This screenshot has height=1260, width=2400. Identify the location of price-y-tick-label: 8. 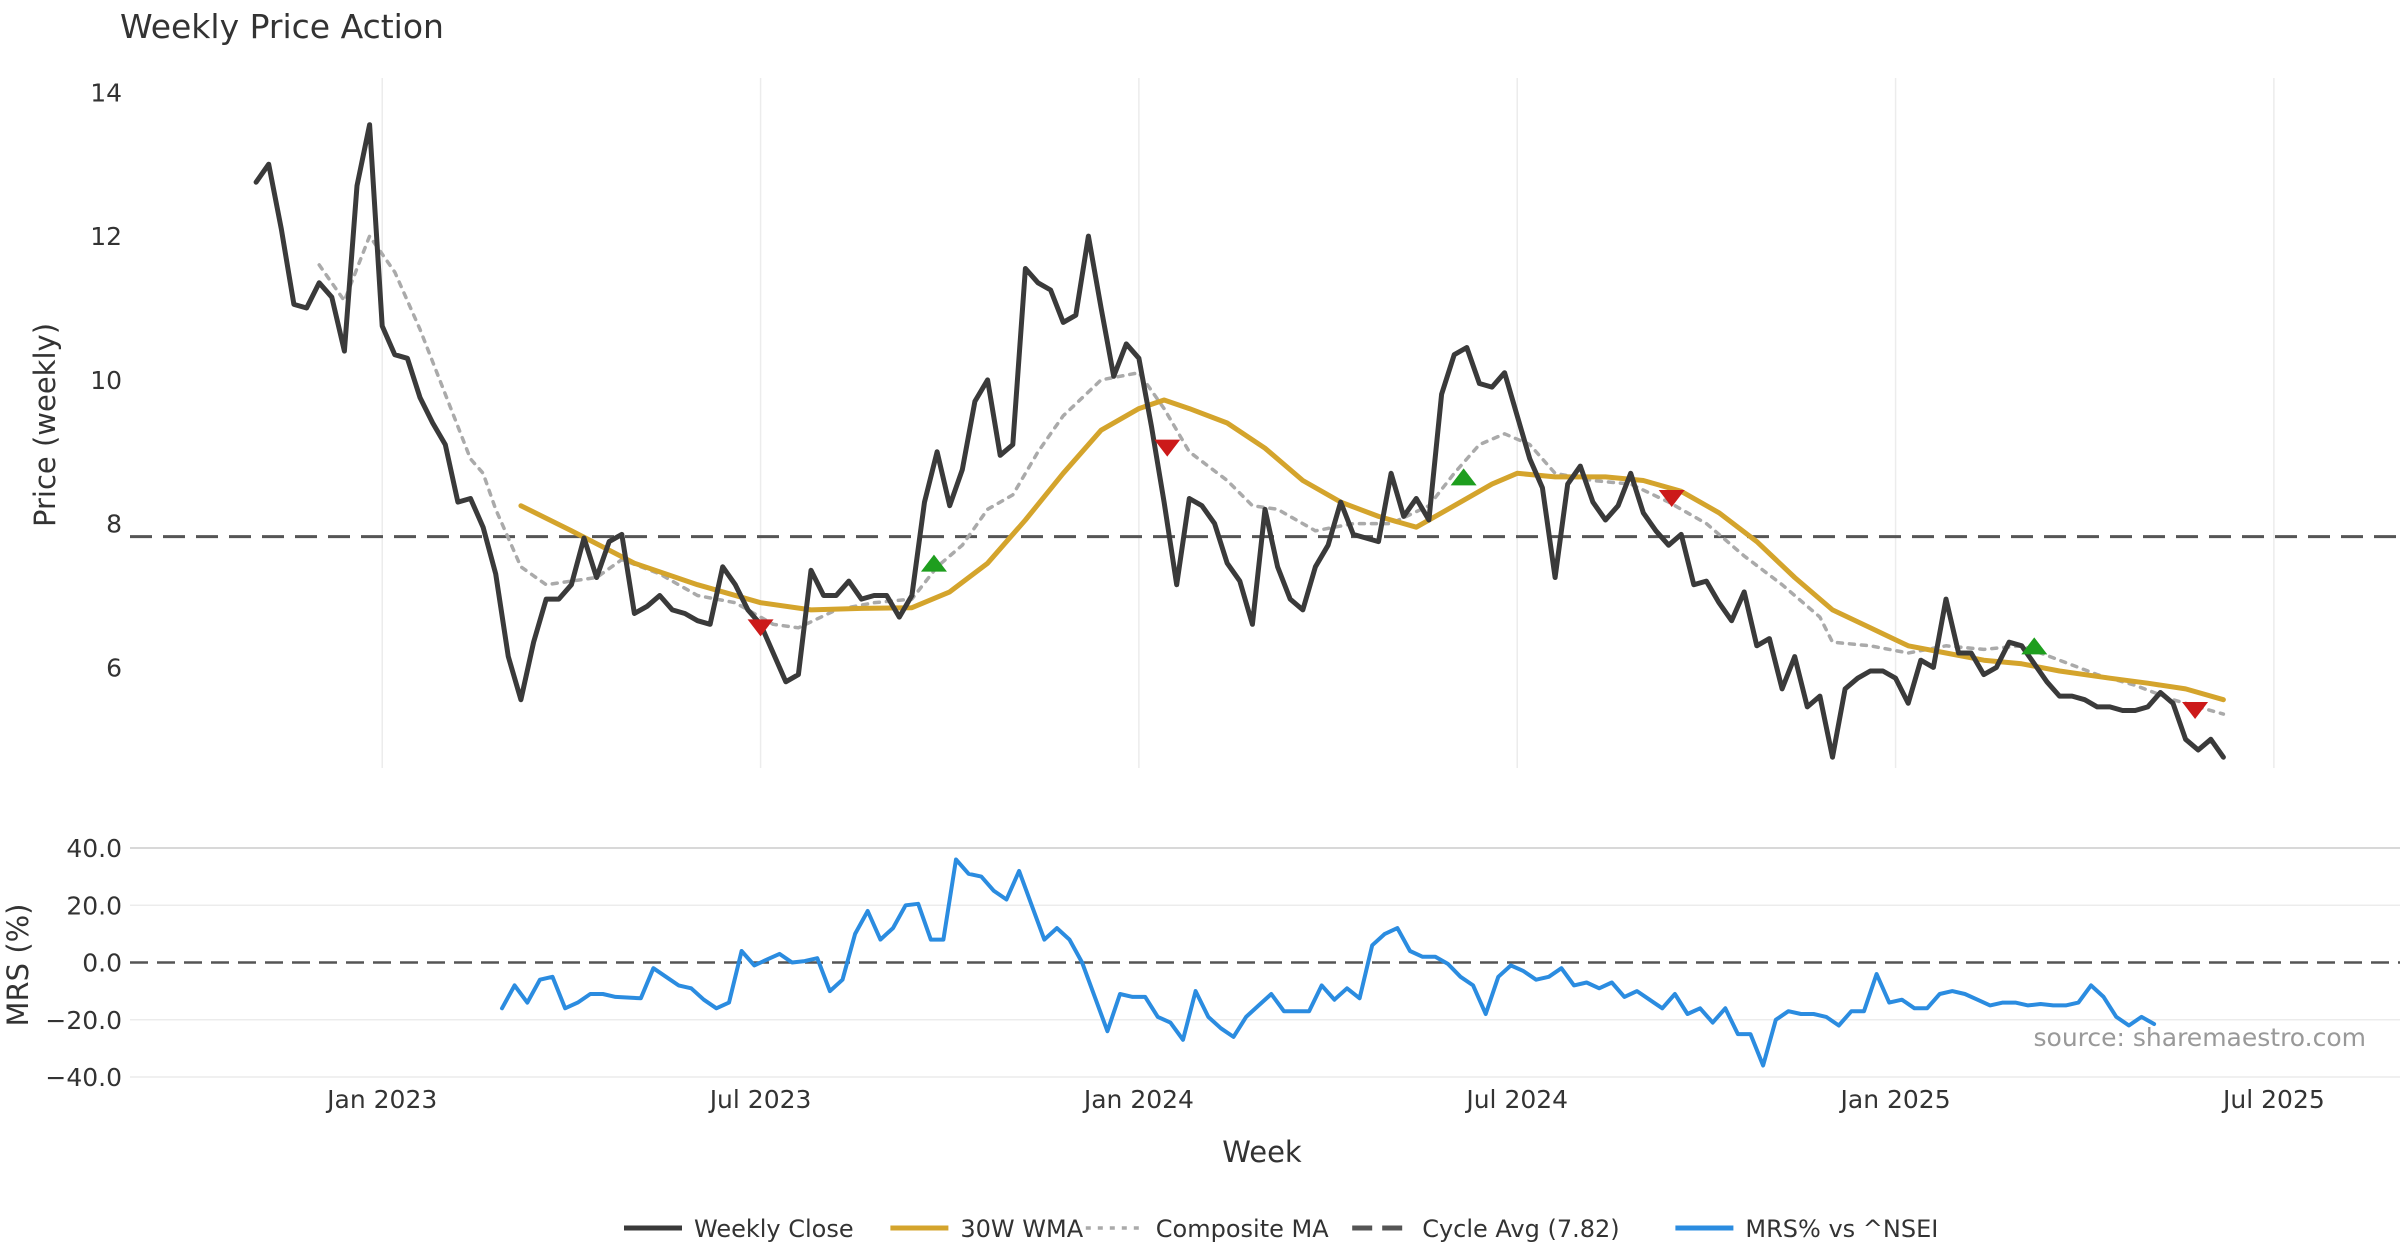
(114, 524).